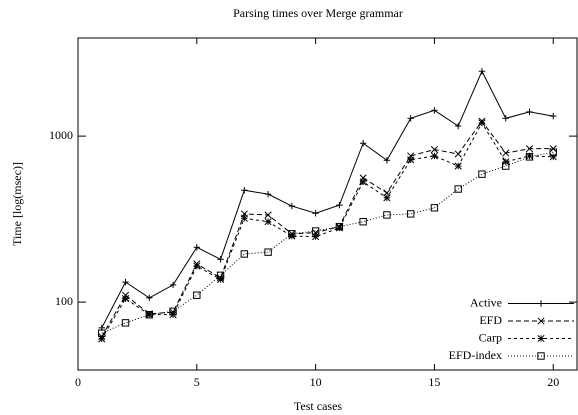 This screenshot has height=415, width=578. Describe the element at coordinates (318, 406) in the screenshot. I see `x-axis-label: Test cases` at that location.